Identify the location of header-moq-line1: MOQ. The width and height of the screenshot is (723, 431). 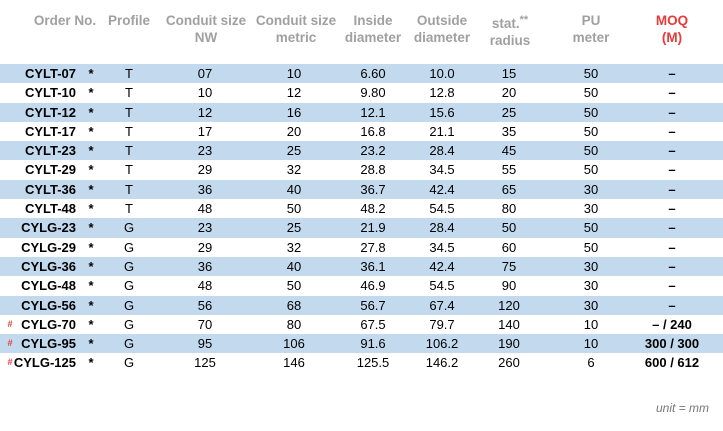
(672, 20).